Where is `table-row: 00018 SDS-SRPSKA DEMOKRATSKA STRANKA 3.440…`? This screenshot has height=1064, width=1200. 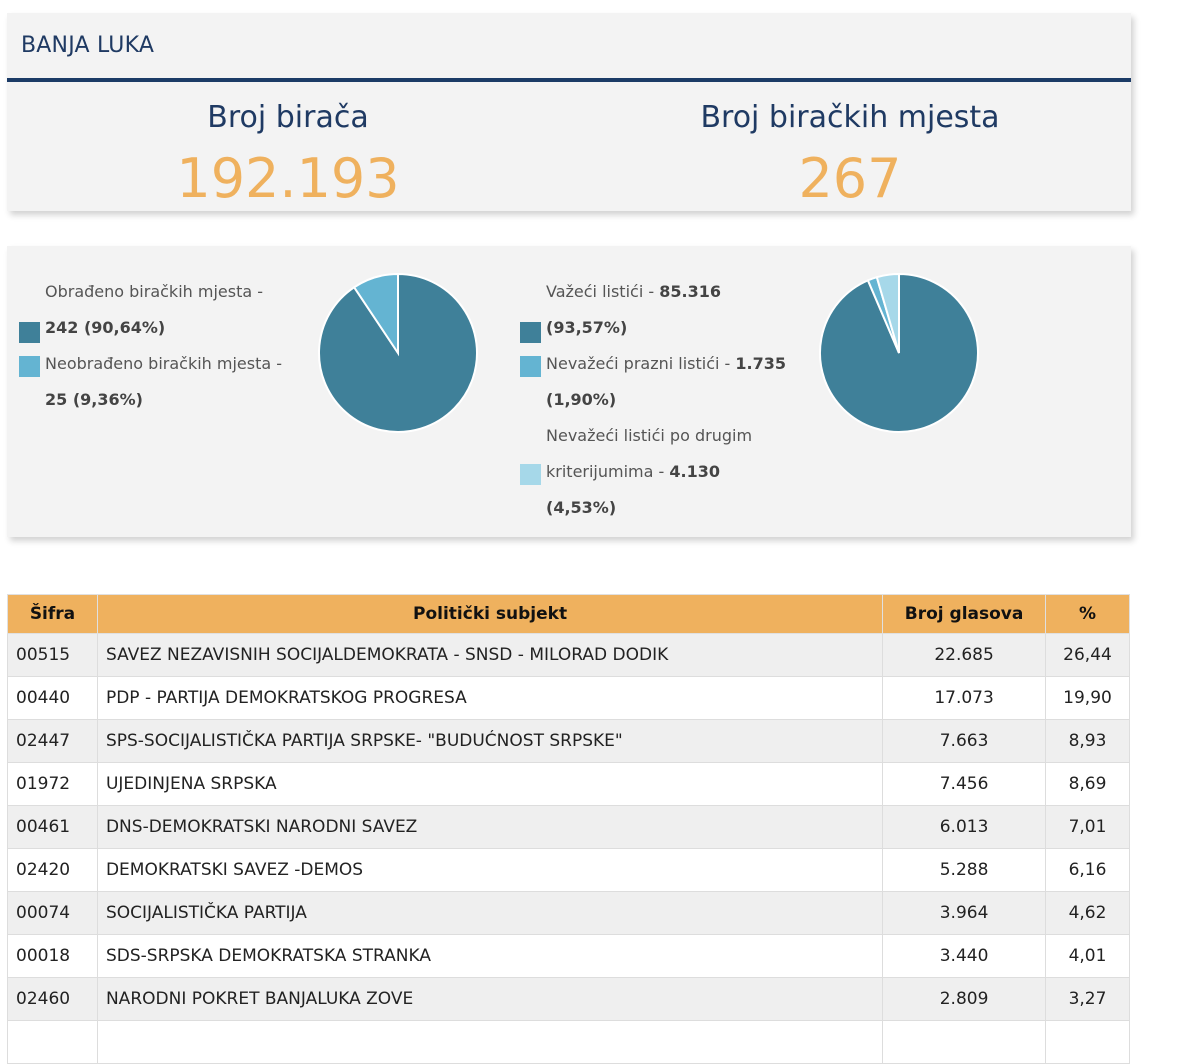 table-row: 00018 SDS-SRPSKA DEMOKRATSKA STRANKA 3.440… is located at coordinates (568, 956).